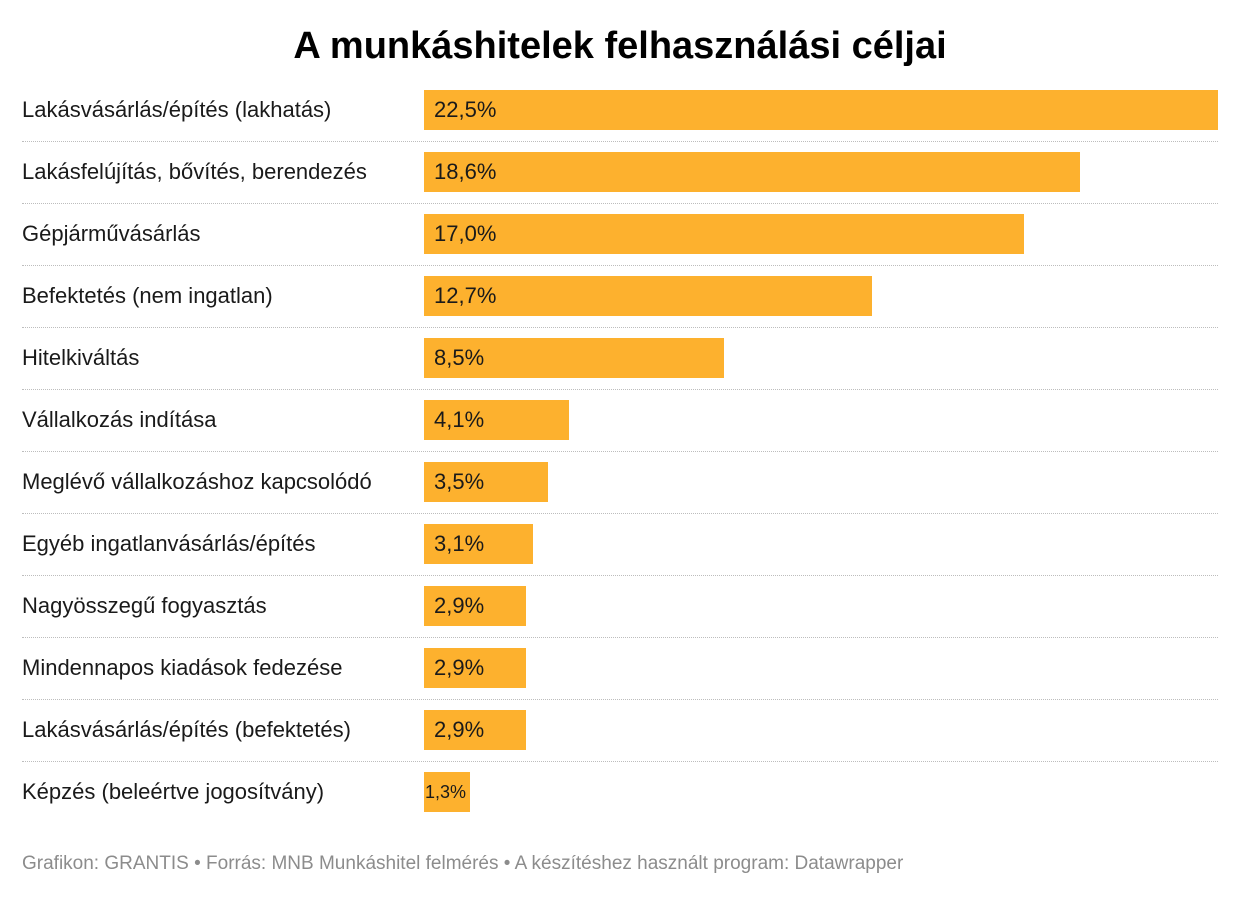 This screenshot has height=898, width=1240. I want to click on value-label: 12,7%, so click(465, 295).